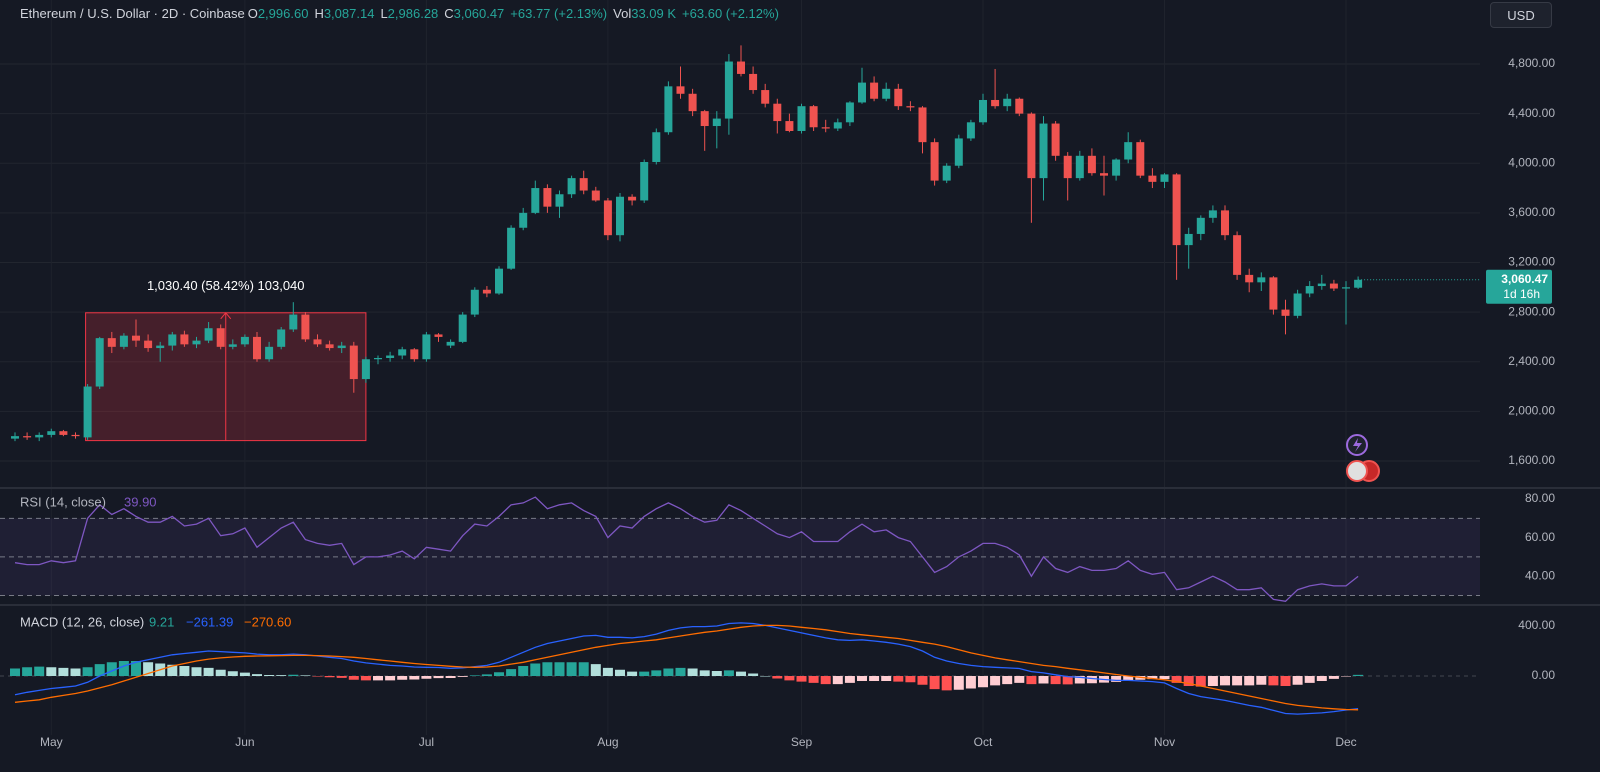 The width and height of the screenshot is (1600, 772). I want to click on macd-line, so click(686, 668).